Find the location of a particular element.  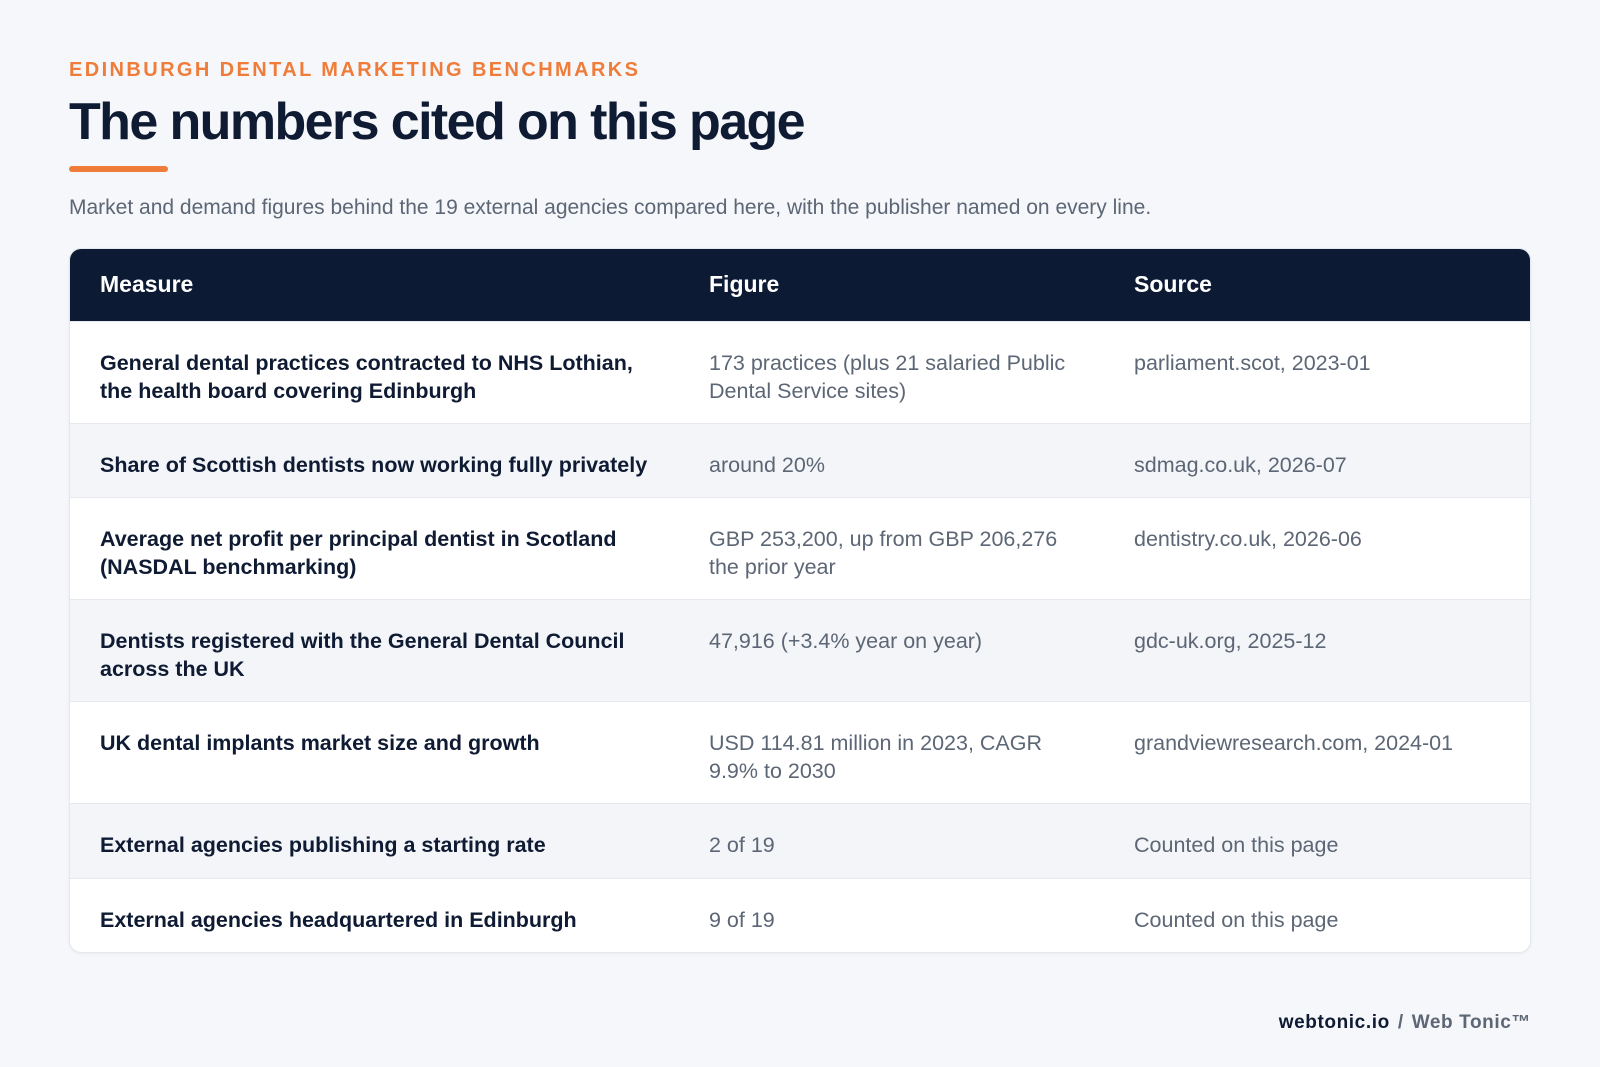

figure-cell: 47,916 (+3.4% year on year) is located at coordinates (891, 649).